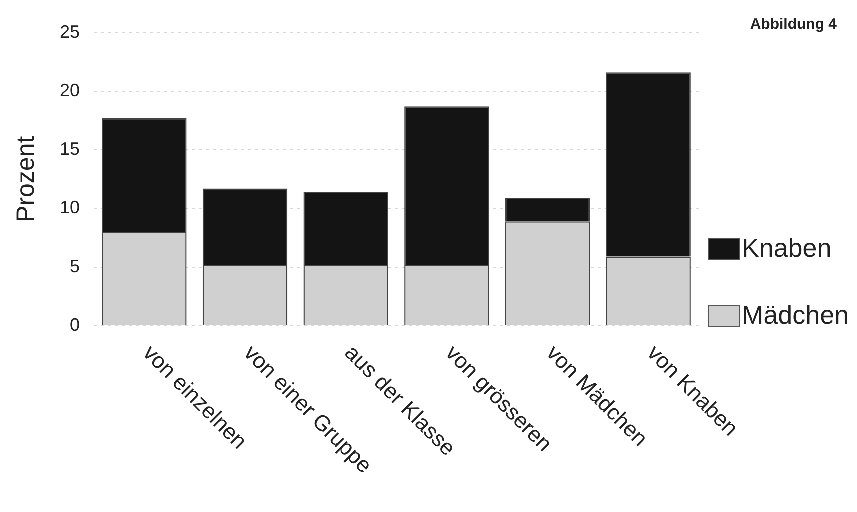  Describe the element at coordinates (70, 32) in the screenshot. I see `y-tick-label: 25` at that location.